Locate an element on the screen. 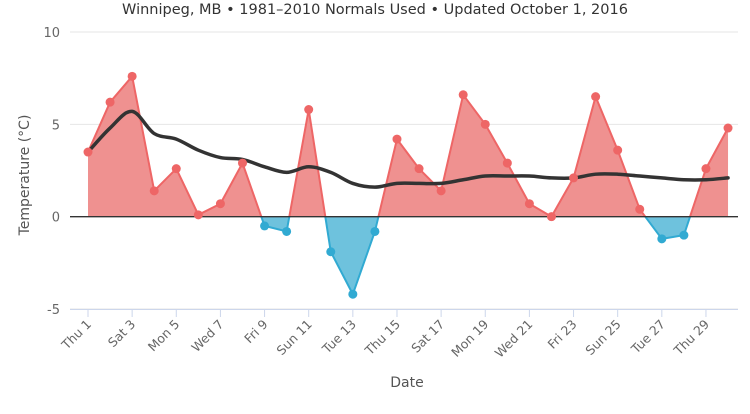  y-tick-label: 10 is located at coordinates (51, 33).